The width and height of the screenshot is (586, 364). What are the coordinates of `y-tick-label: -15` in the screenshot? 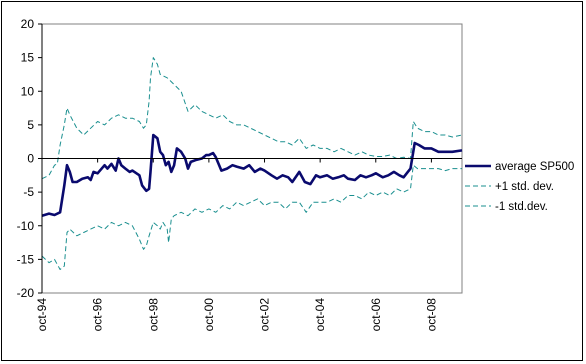 It's located at (26, 259).